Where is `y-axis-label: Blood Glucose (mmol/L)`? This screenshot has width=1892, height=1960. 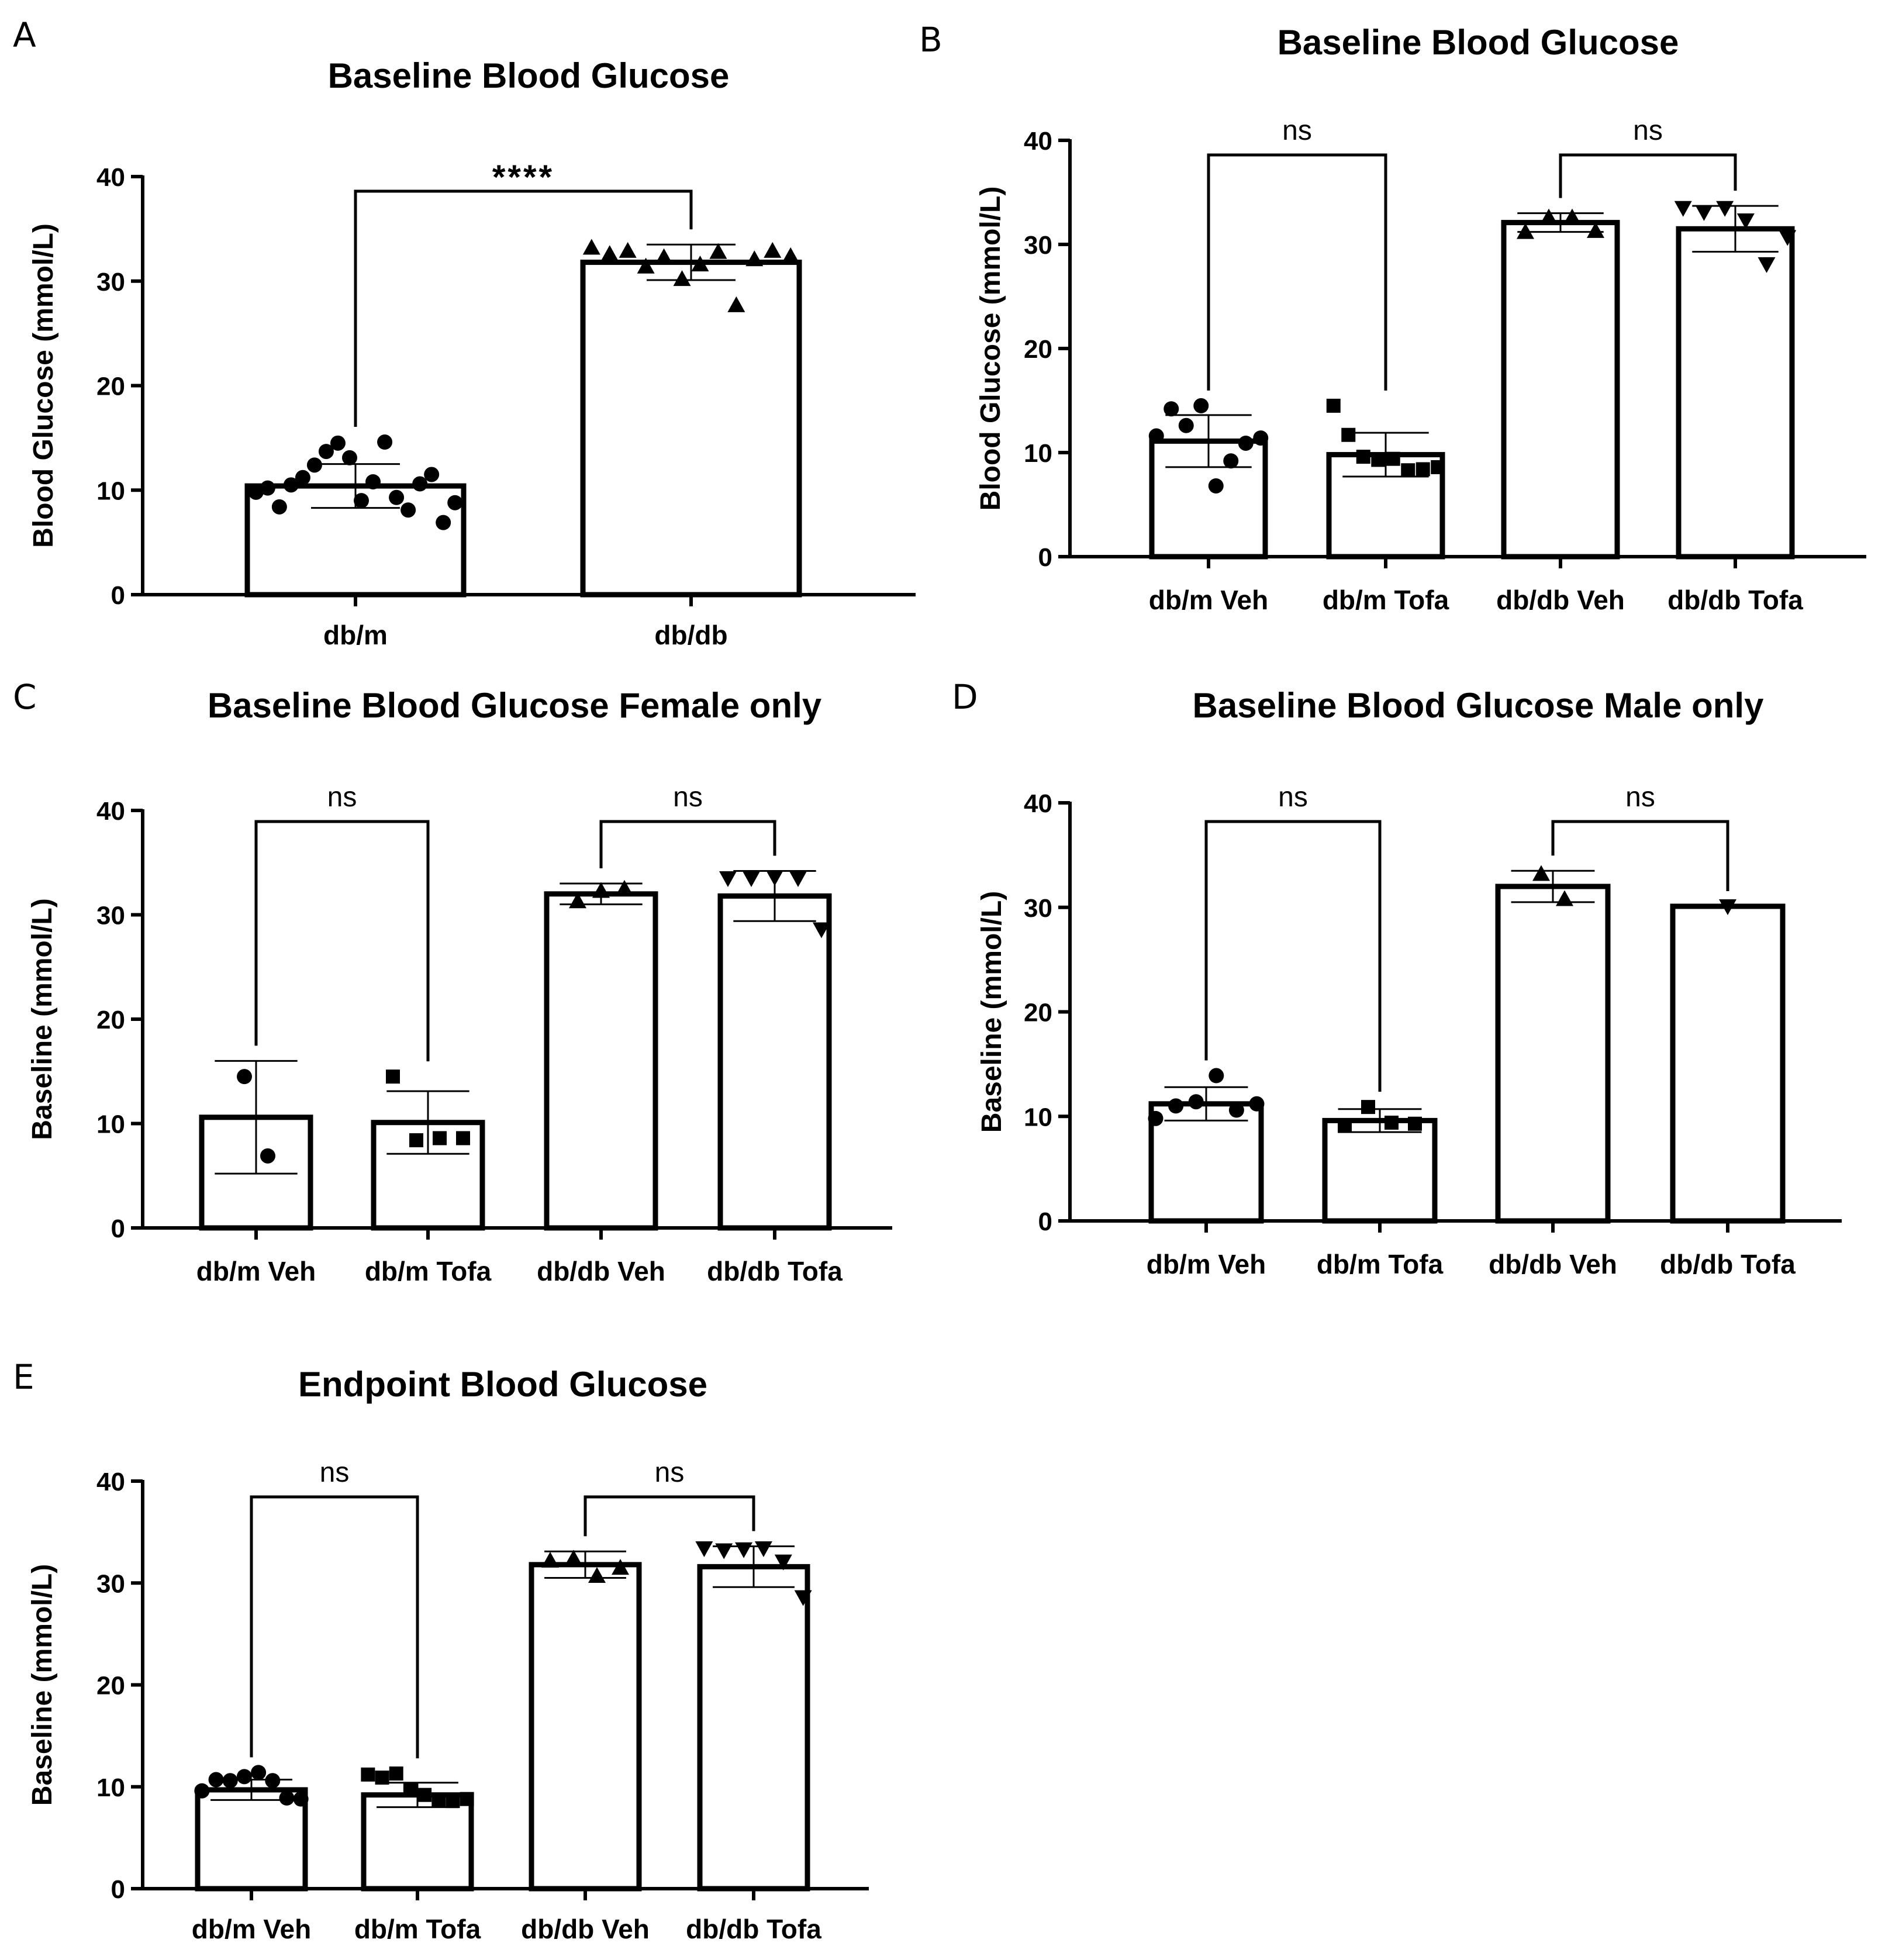 y-axis-label: Blood Glucose (mmol/L) is located at coordinates (43, 385).